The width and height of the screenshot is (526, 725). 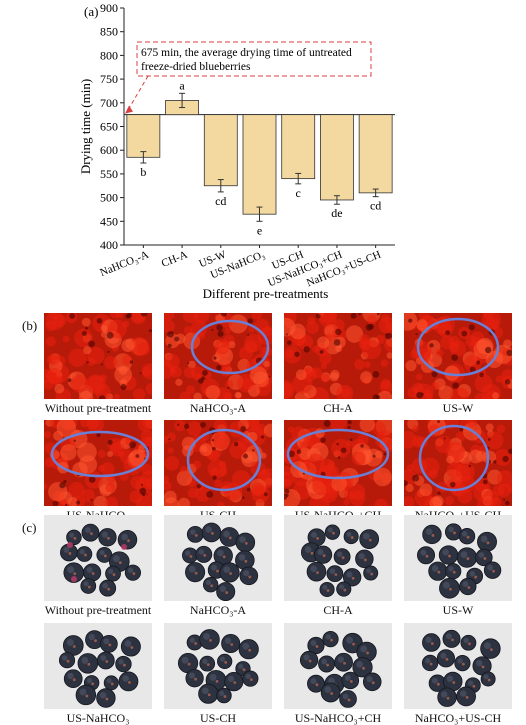 I want to click on y-tick-label: 650, so click(x=109, y=127).